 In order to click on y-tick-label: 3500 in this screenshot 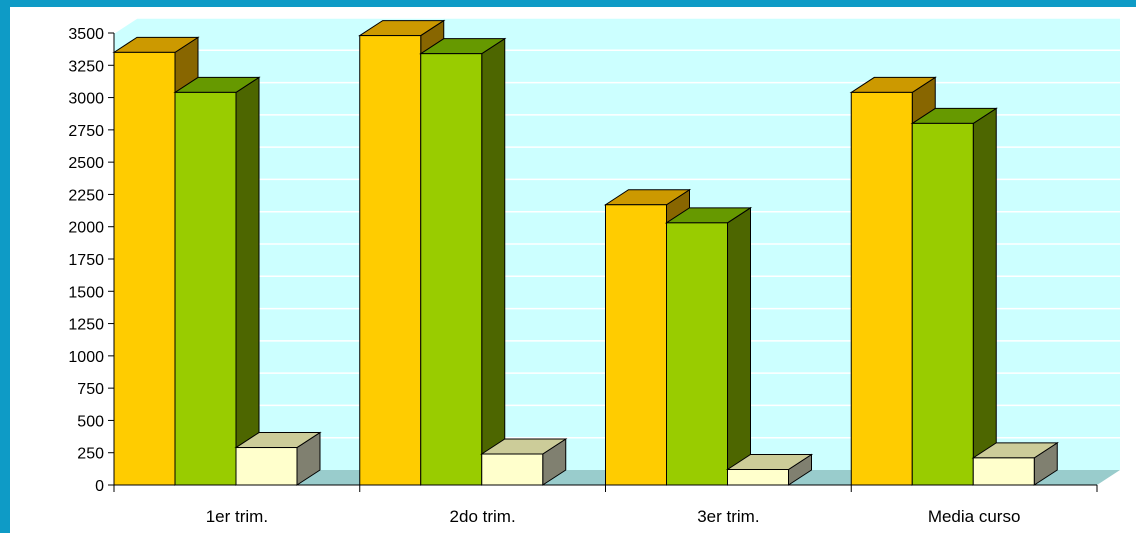, I will do `click(86, 34)`.